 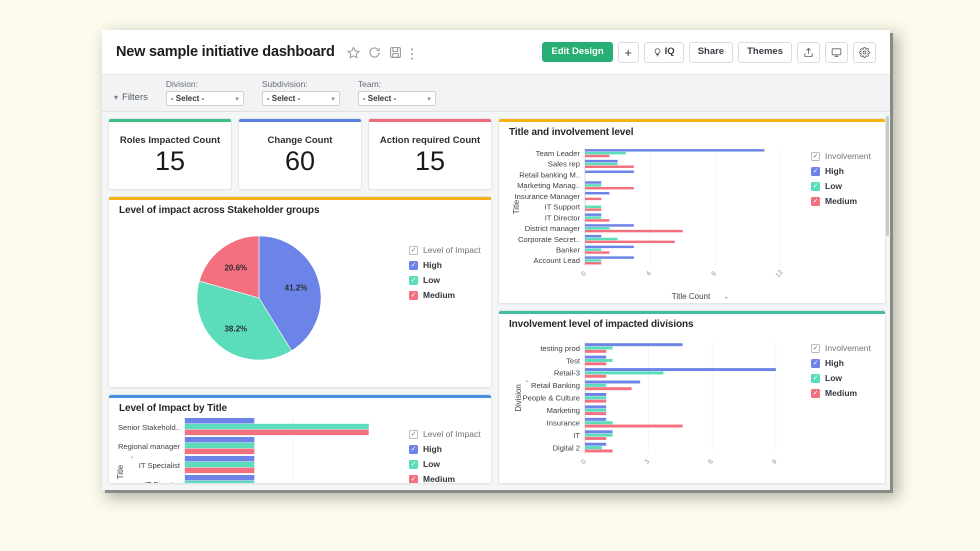 I want to click on legend-header-row: ✓ Level of Impact, so click(x=445, y=434).